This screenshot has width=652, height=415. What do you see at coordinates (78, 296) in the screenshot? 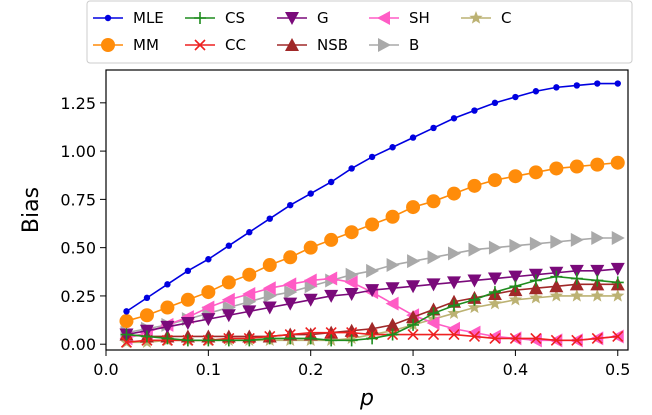
I see `y-tick-label: 0.25` at bounding box center [78, 296].